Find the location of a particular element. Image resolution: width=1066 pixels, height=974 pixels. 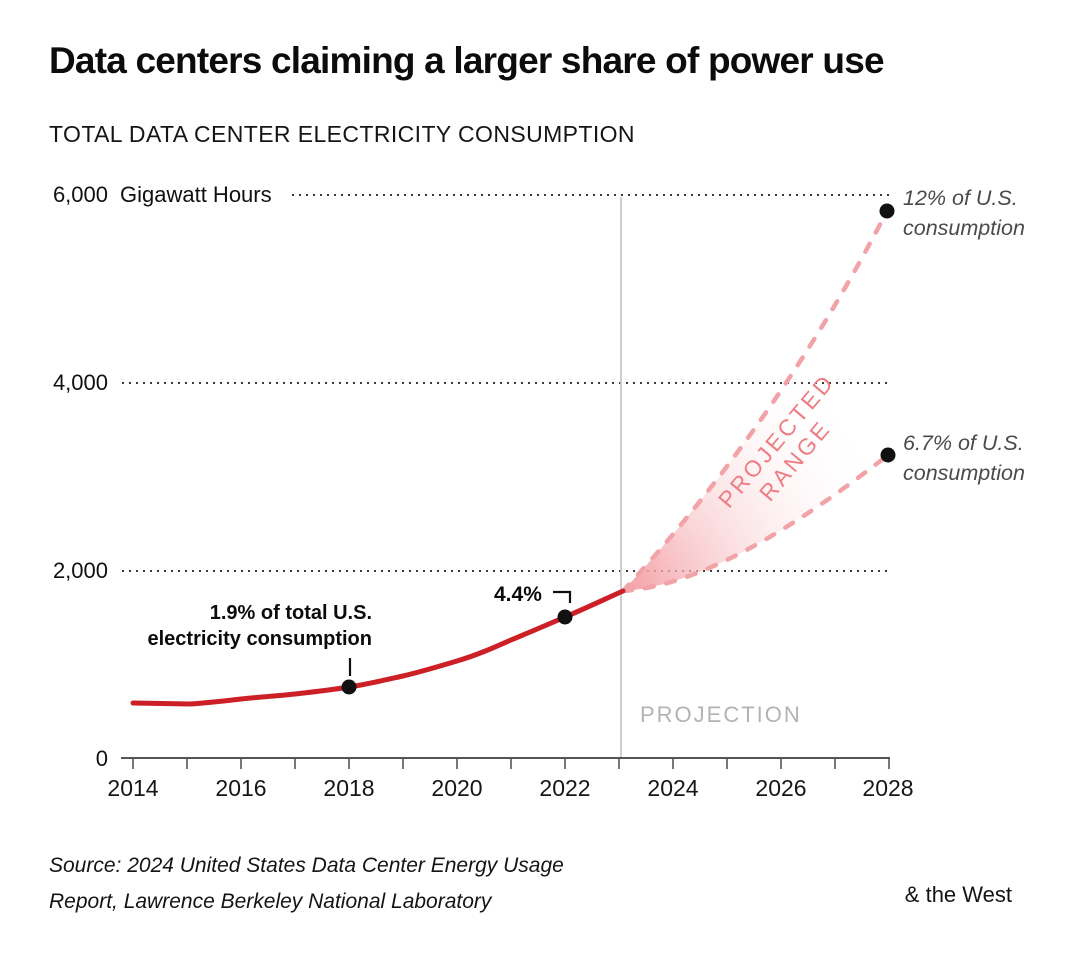

annotation-2028-high-line1: 12% of U.S. is located at coordinates (960, 198).